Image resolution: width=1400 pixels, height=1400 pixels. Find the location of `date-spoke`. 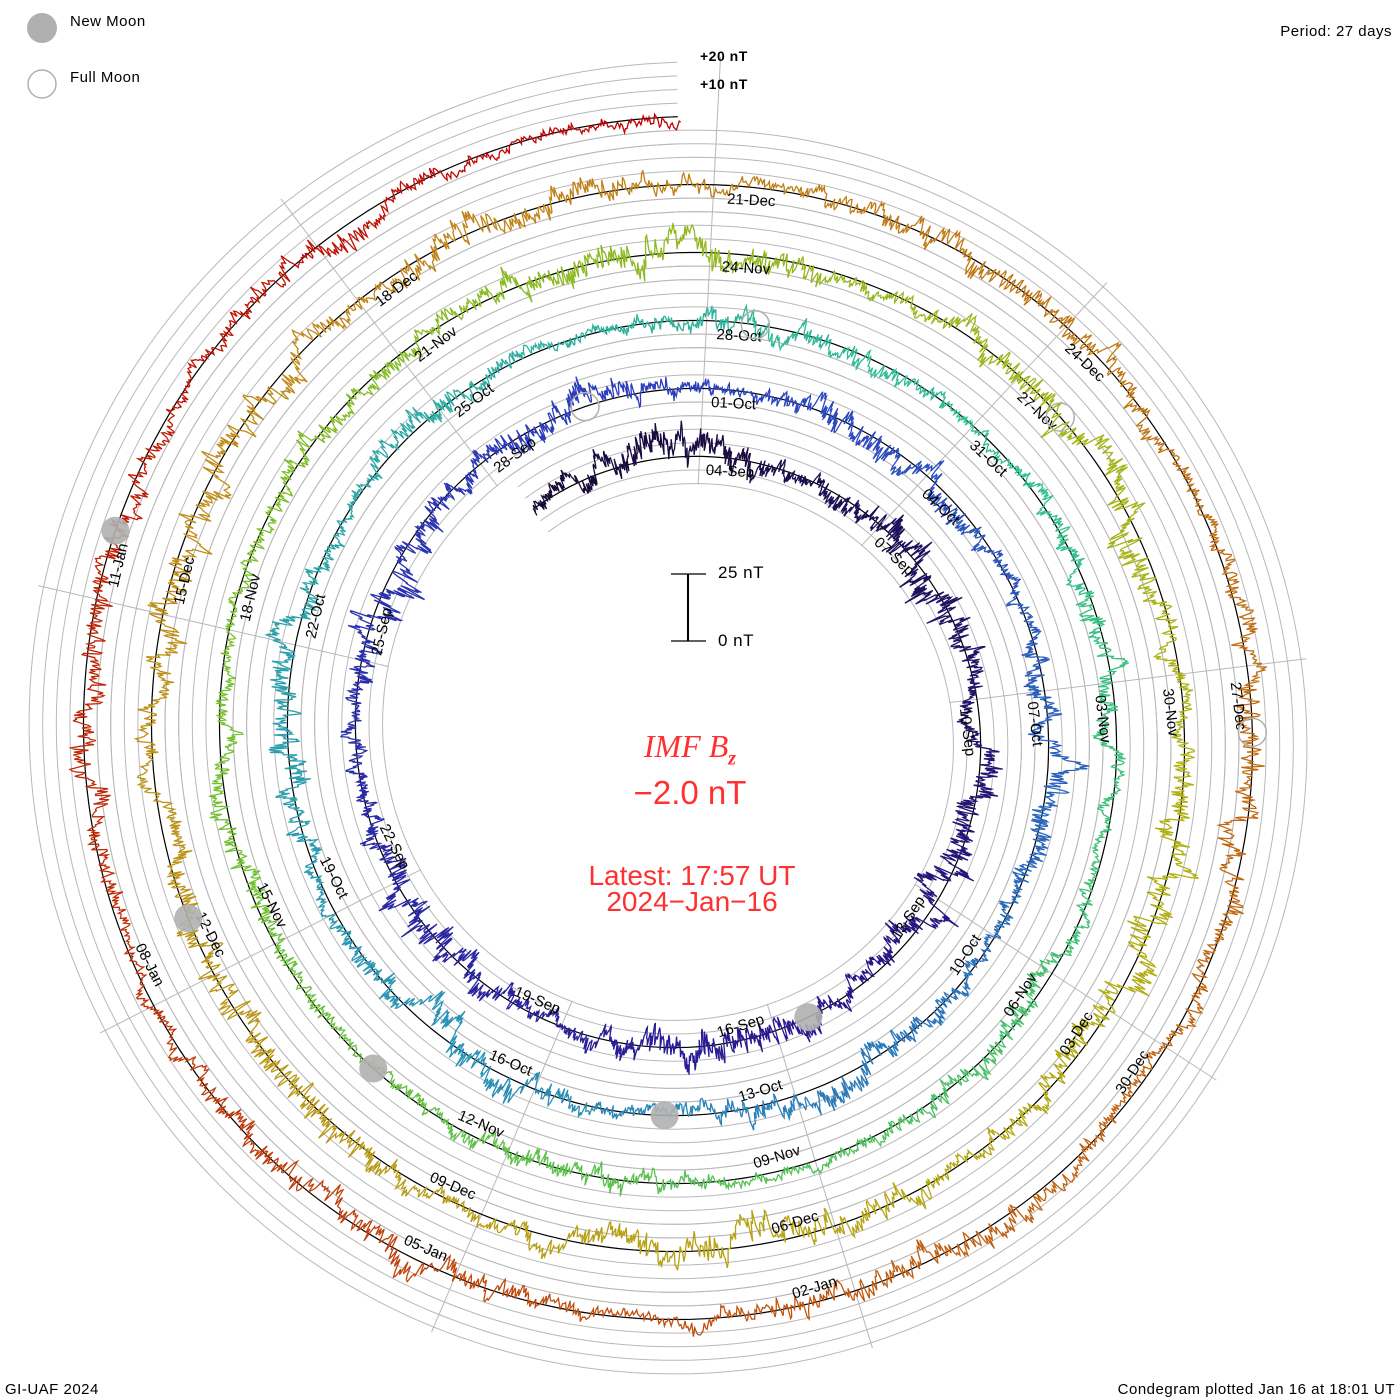

date-spoke is located at coordinates (709, 270).